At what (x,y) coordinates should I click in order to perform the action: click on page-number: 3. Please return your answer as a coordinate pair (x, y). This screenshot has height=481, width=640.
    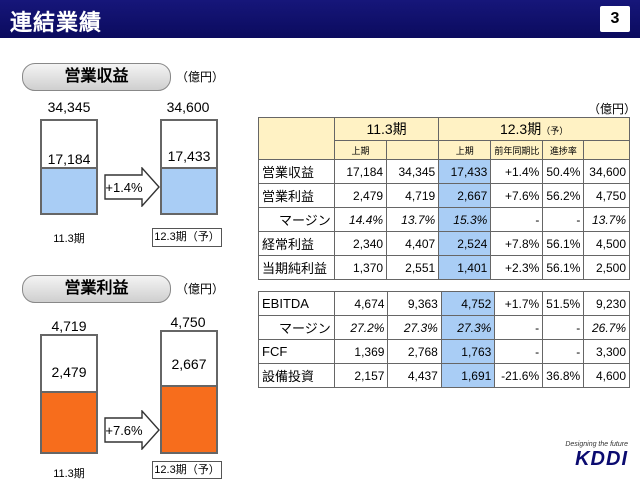
    Looking at the image, I should click on (615, 19).